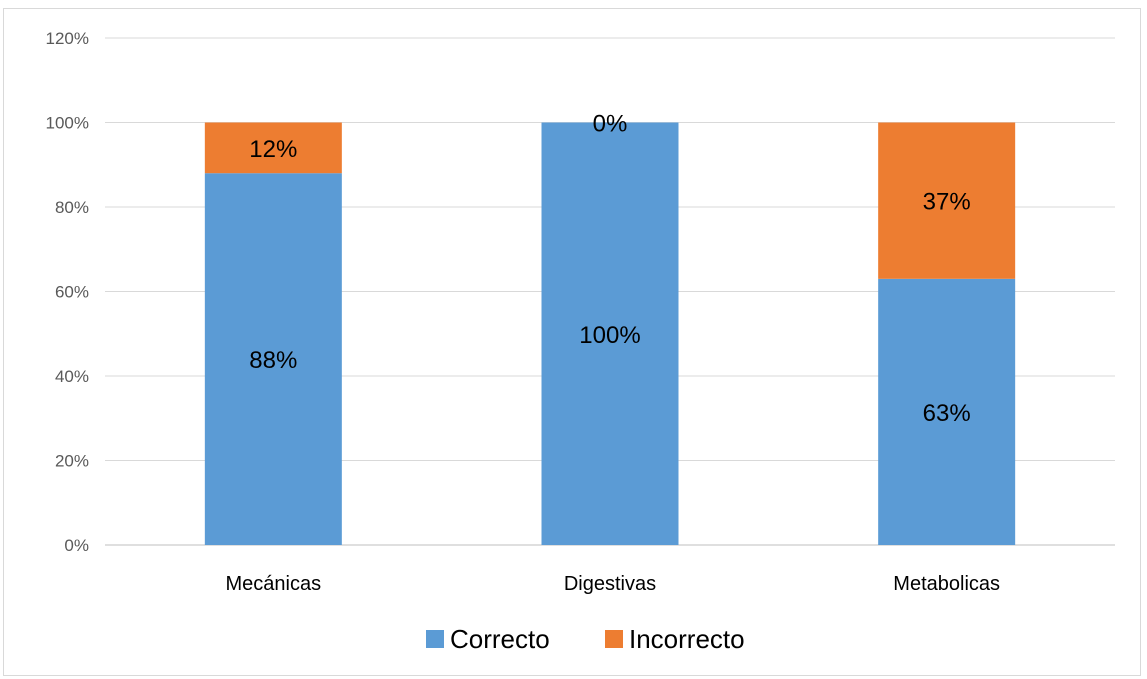 The image size is (1147, 679). Describe the element at coordinates (435, 639) in the screenshot. I see `legend-swatch-correcto` at that location.